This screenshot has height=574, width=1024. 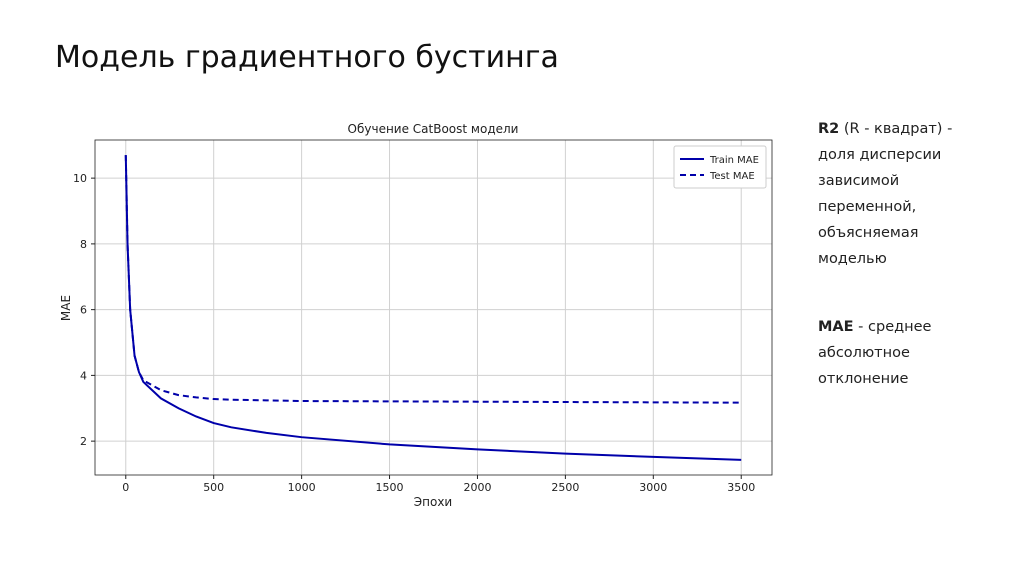 I want to click on note-term: MAE, so click(x=836, y=327).